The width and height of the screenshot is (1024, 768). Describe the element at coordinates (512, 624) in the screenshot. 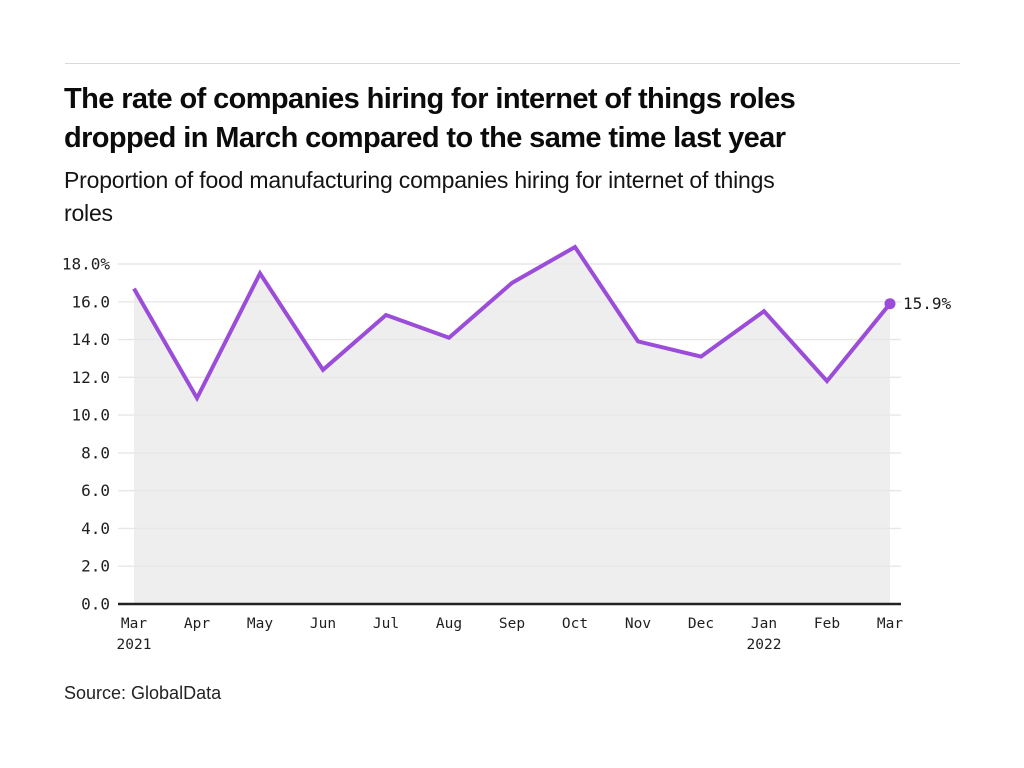

I see `x-tick-label: Sep` at that location.